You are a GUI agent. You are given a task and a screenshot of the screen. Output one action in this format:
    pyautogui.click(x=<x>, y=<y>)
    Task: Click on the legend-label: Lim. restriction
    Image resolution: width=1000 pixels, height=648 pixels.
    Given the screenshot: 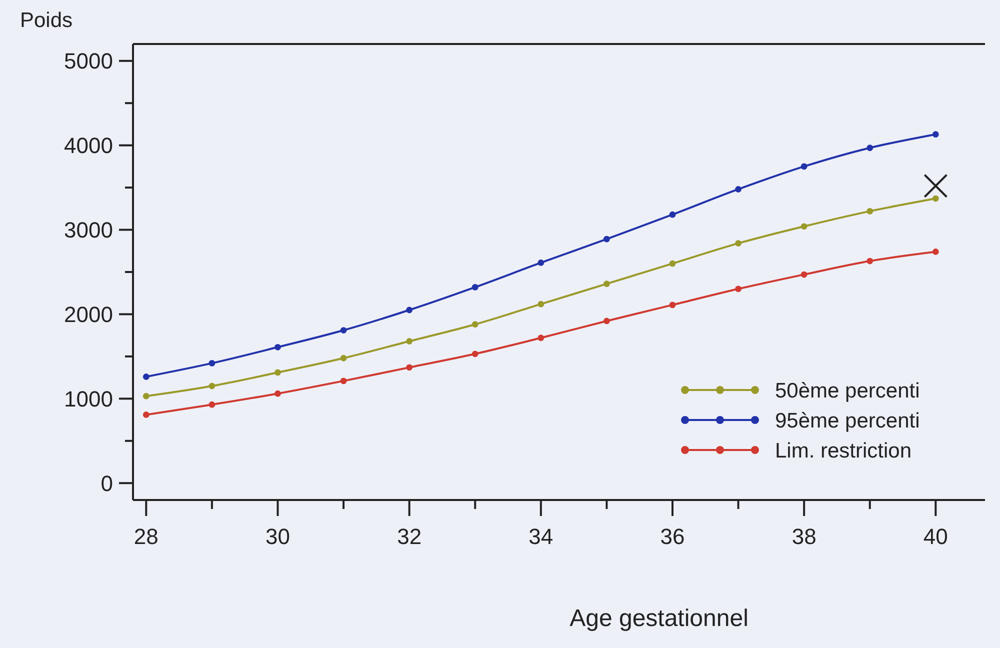 What is the action you would take?
    pyautogui.click(x=843, y=450)
    